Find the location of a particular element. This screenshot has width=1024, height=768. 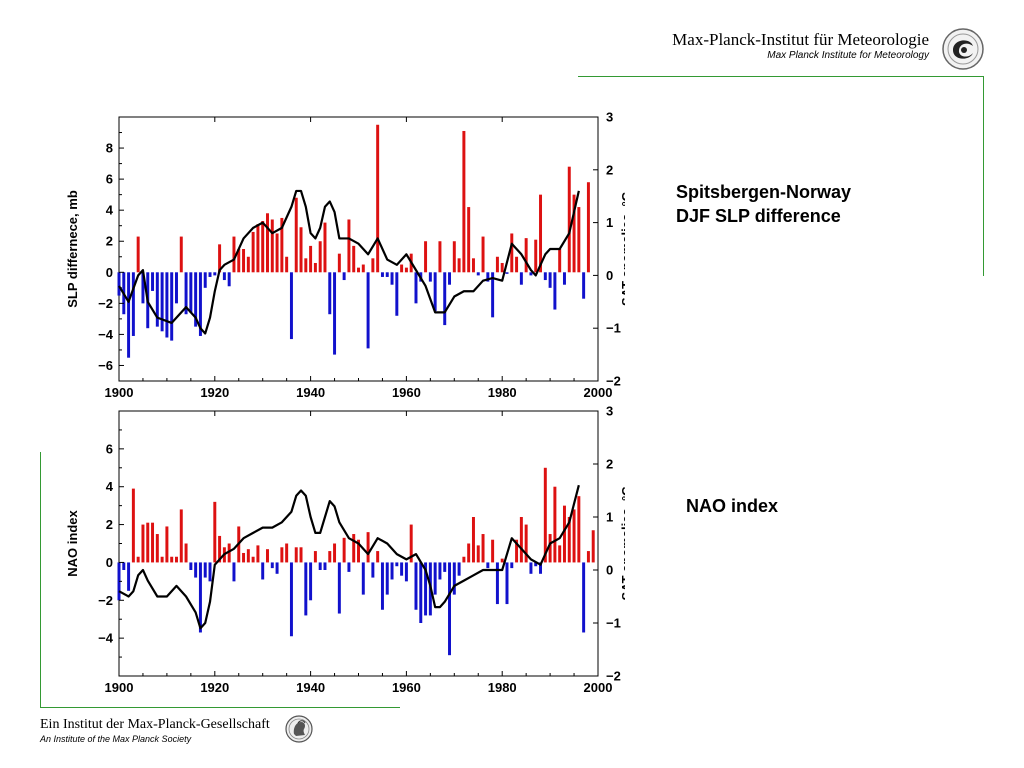

bar-1963 is located at coordinates (421, 592).